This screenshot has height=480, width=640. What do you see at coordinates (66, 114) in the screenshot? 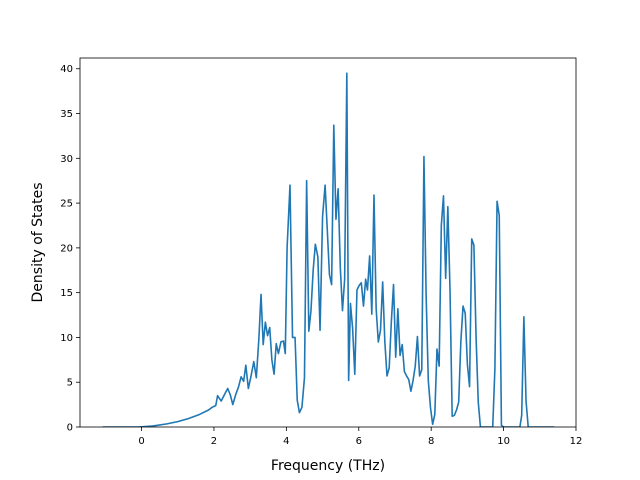
I see `y-tick-label: 35` at bounding box center [66, 114].